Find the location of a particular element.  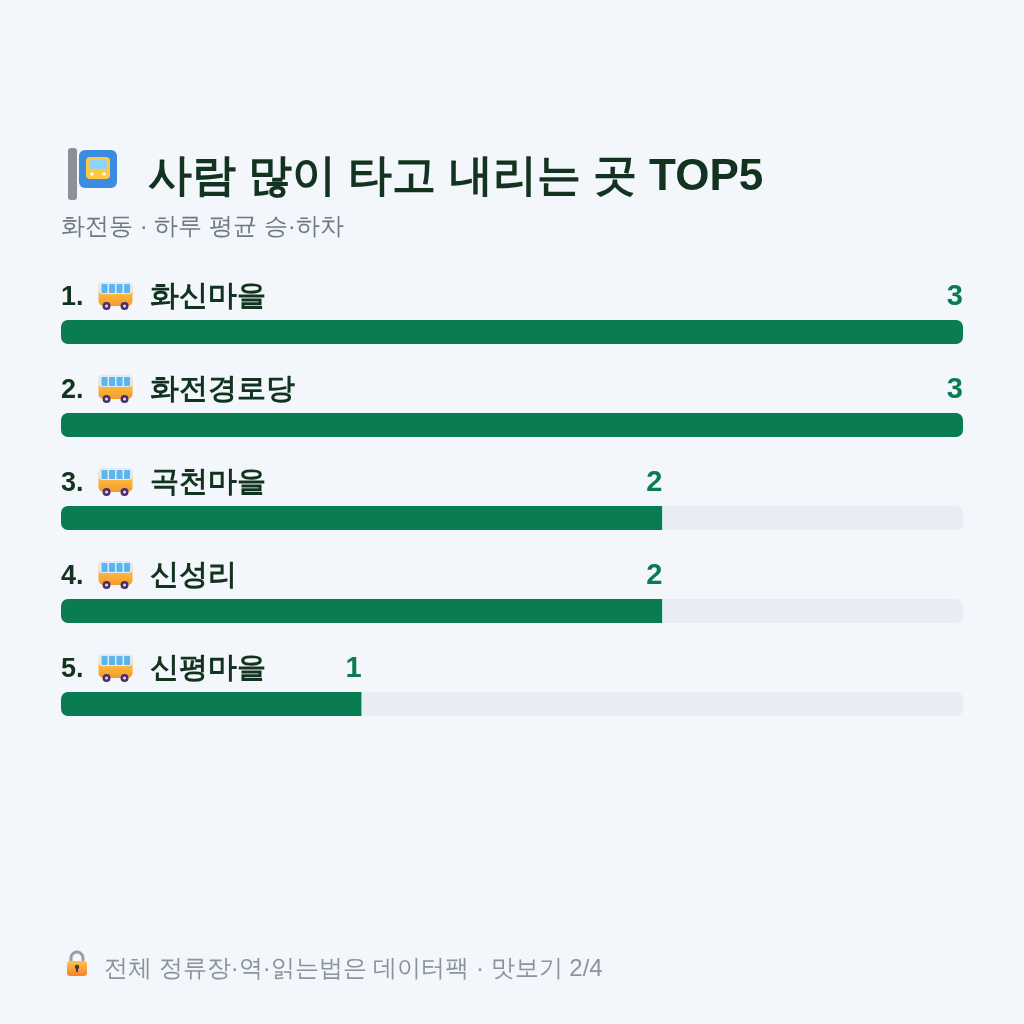

category-label: 2. 화전경로당 is located at coordinates (178, 388).